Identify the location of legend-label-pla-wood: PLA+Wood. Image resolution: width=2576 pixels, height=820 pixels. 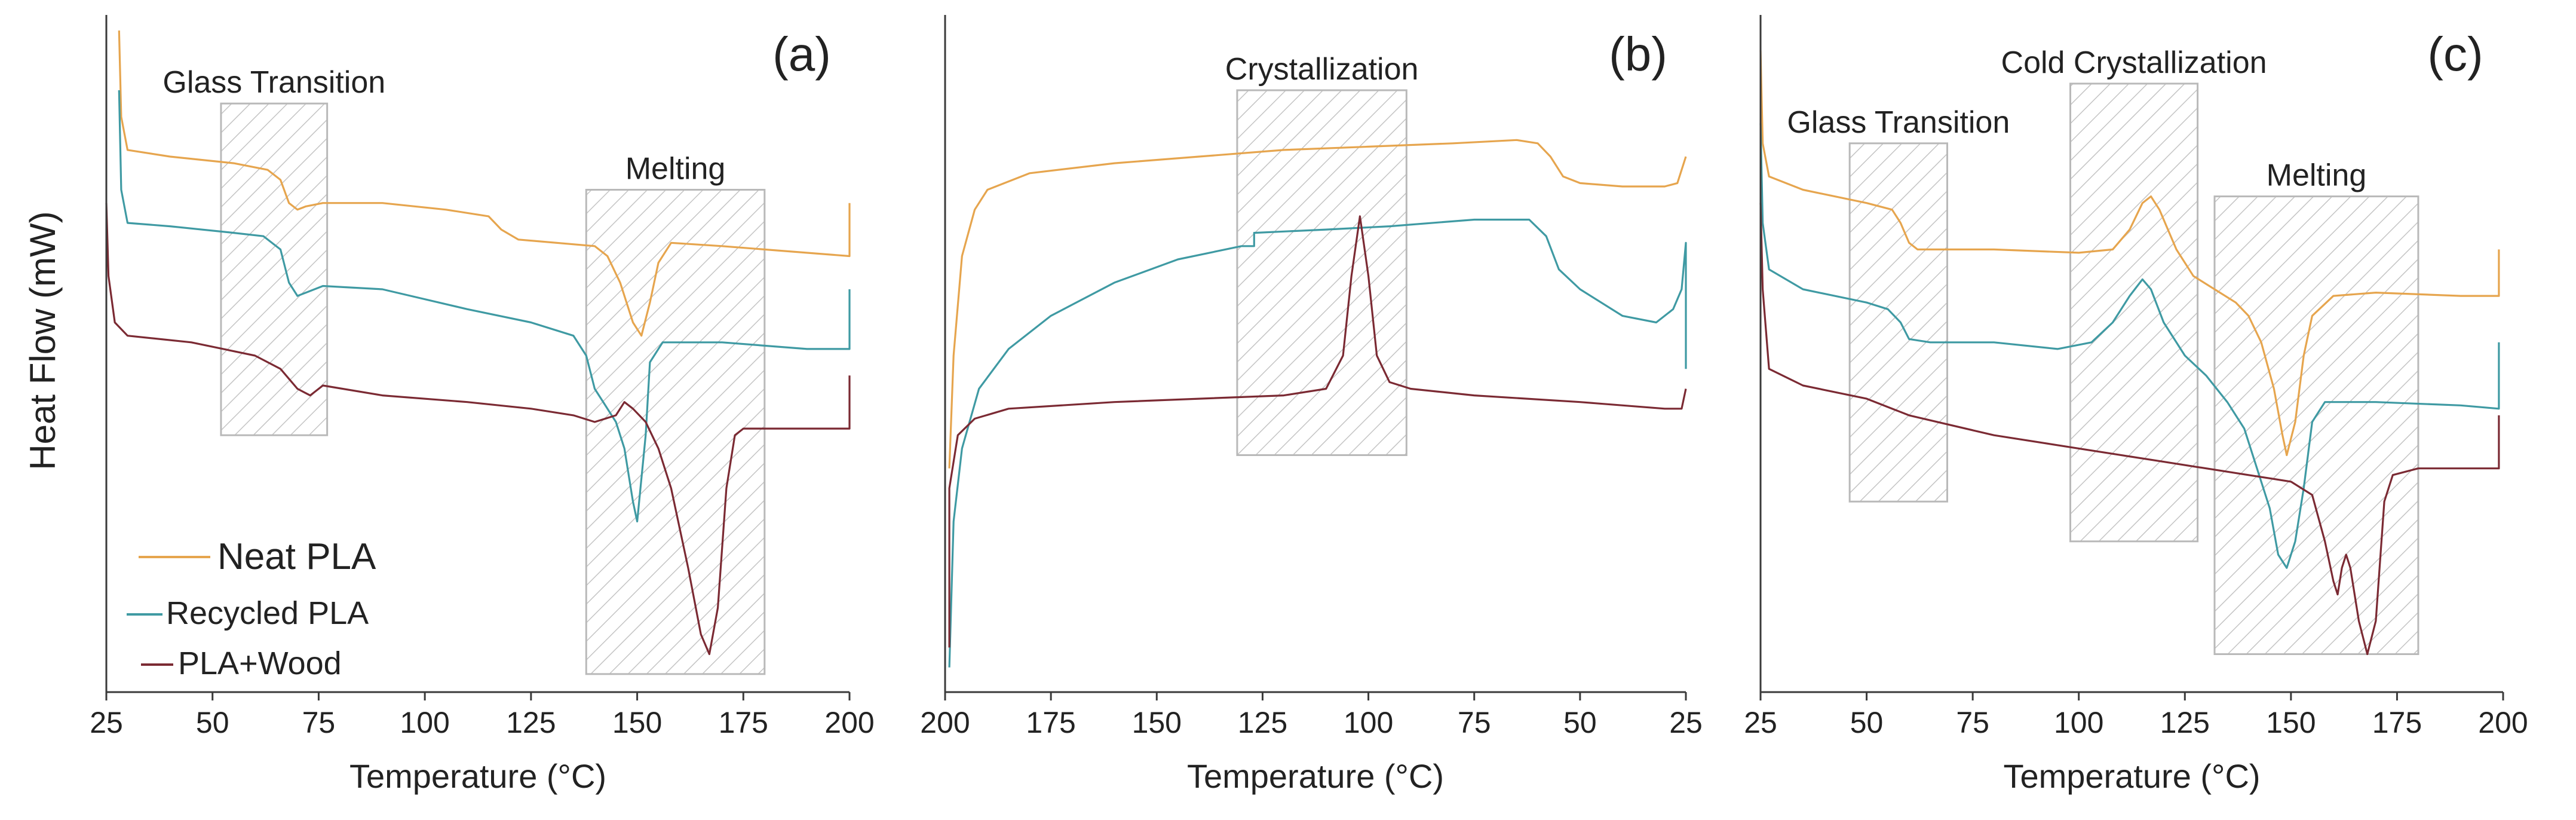
(260, 663).